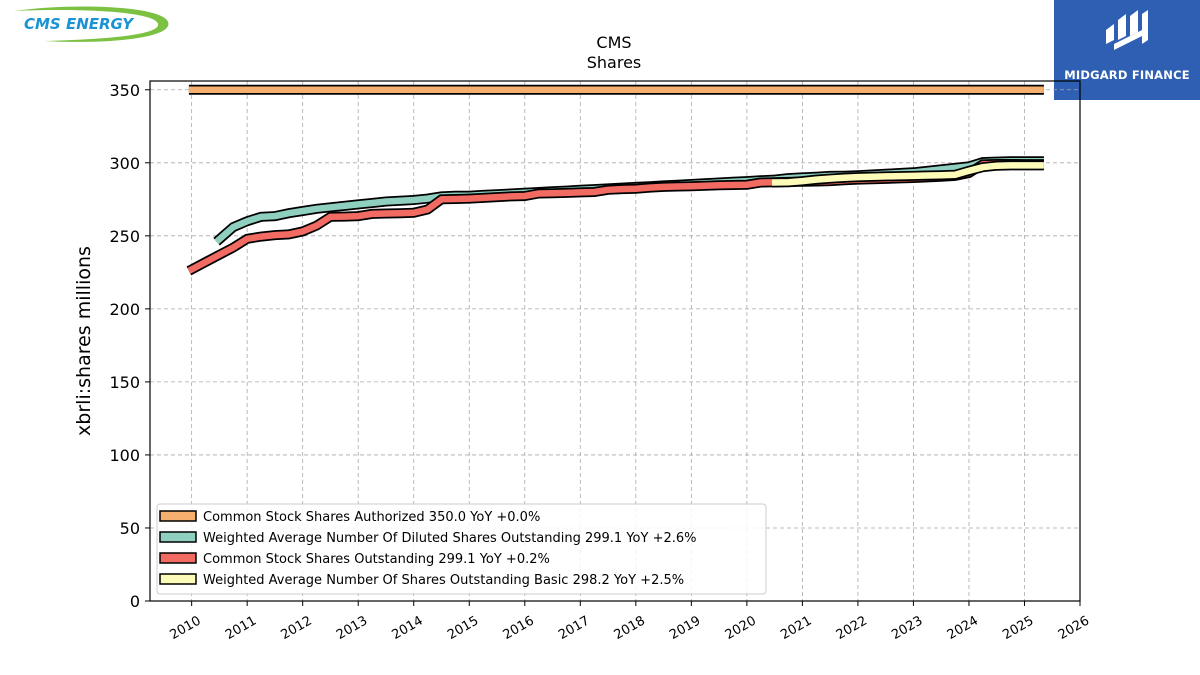 This screenshot has width=1200, height=675. Describe the element at coordinates (1018, 628) in the screenshot. I see `x-tick-label: 2025` at that location.